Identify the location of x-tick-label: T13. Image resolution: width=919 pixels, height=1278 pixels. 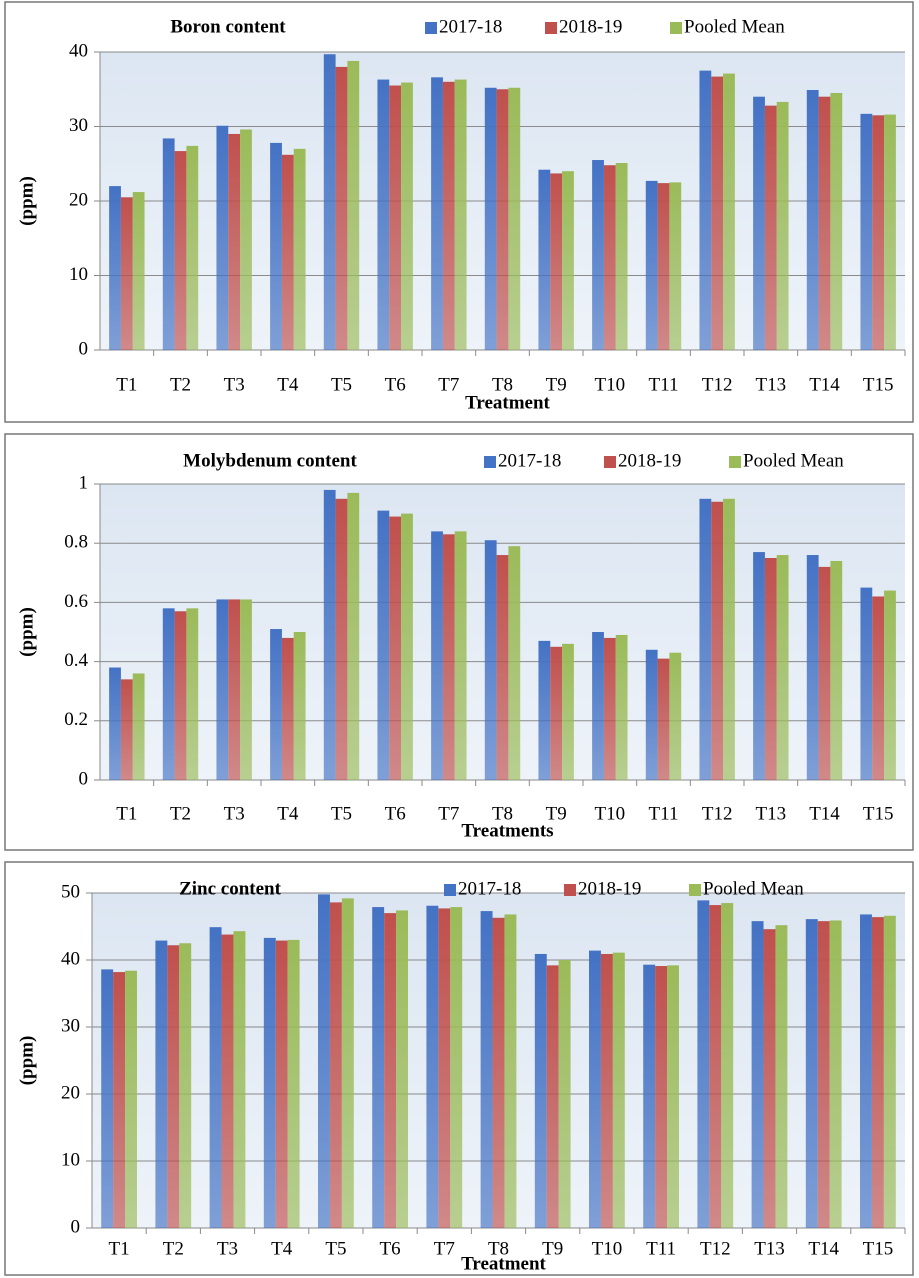
(771, 384).